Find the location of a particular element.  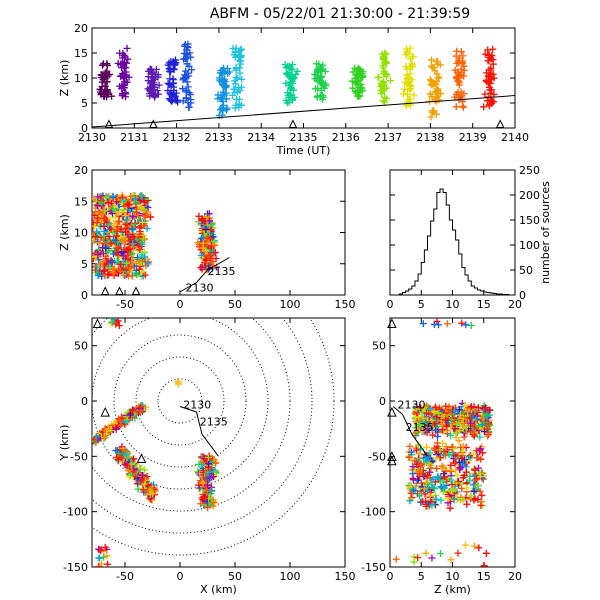

y-tick-label: 5 is located at coordinates (84, 103).